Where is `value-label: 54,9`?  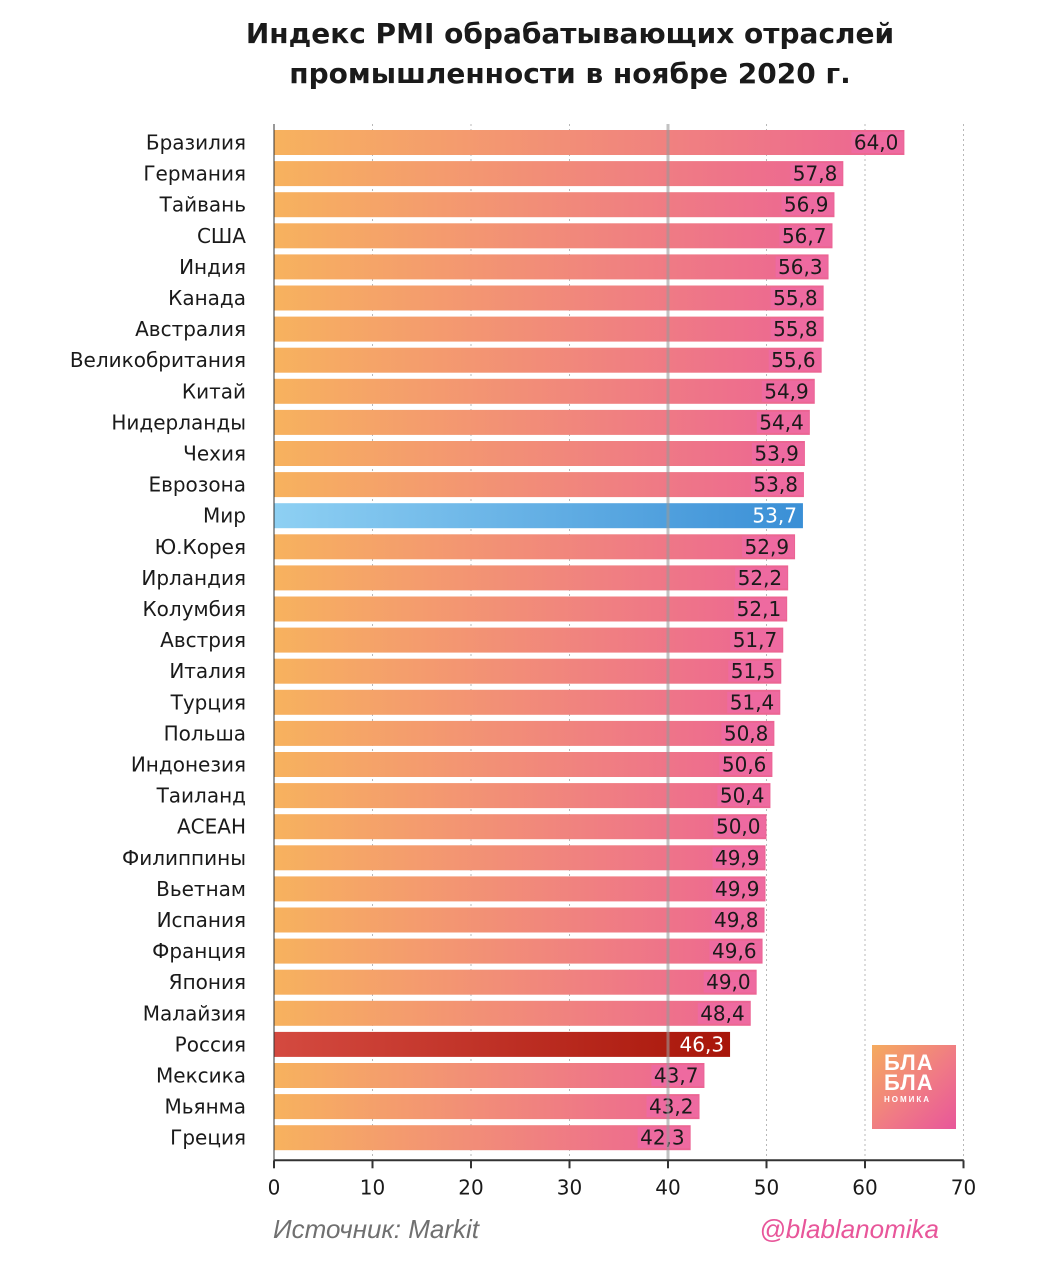 value-label: 54,9 is located at coordinates (786, 391).